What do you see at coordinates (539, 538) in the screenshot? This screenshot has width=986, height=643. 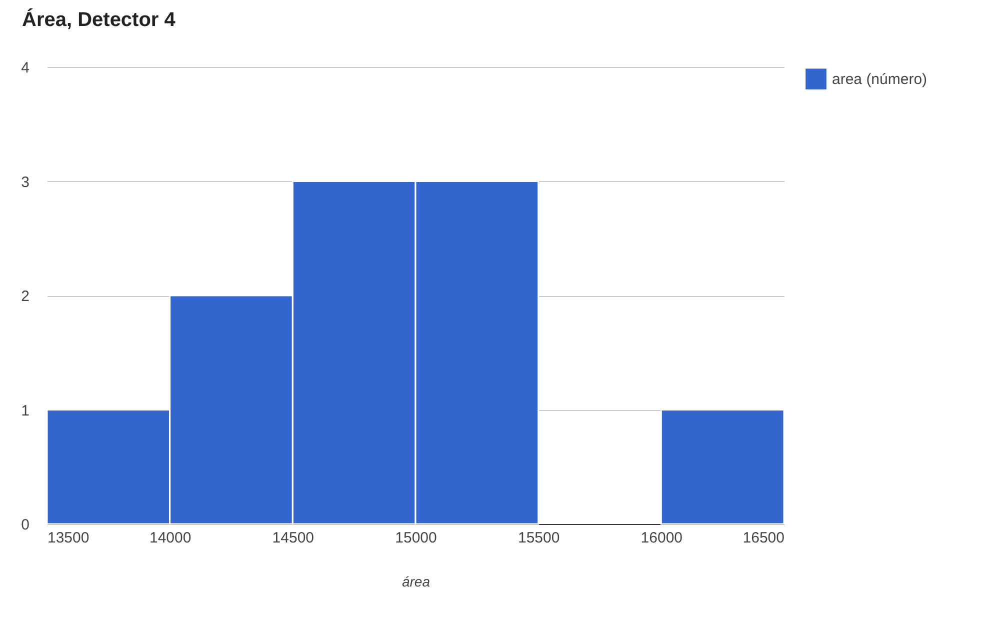 I see `x-tick-label: 15500` at bounding box center [539, 538].